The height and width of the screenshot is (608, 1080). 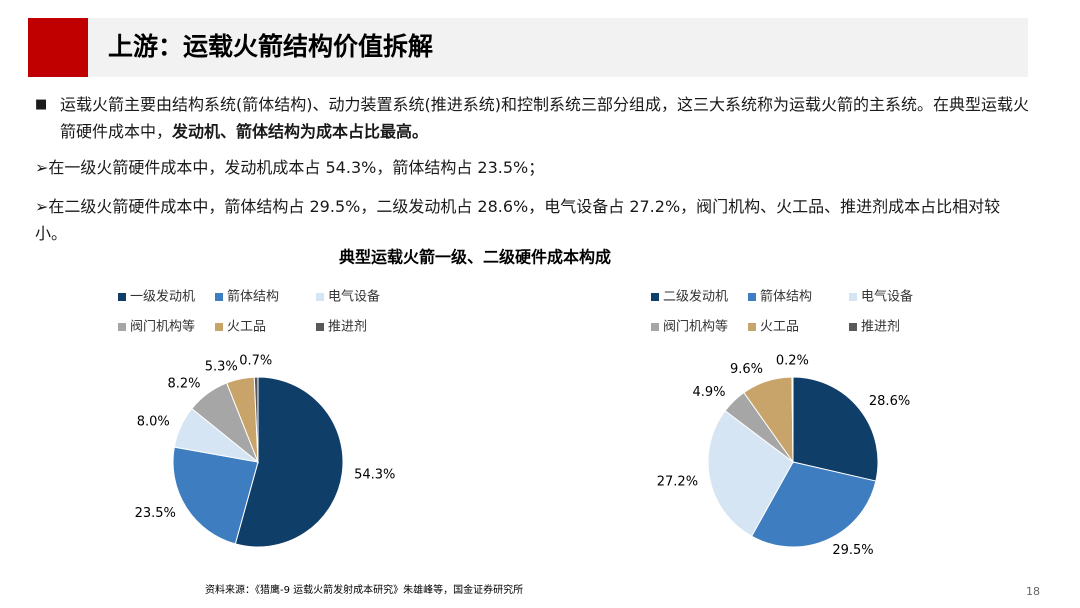 What do you see at coordinates (183, 383) in the screenshot?
I see `value-label: 8.2%` at bounding box center [183, 383].